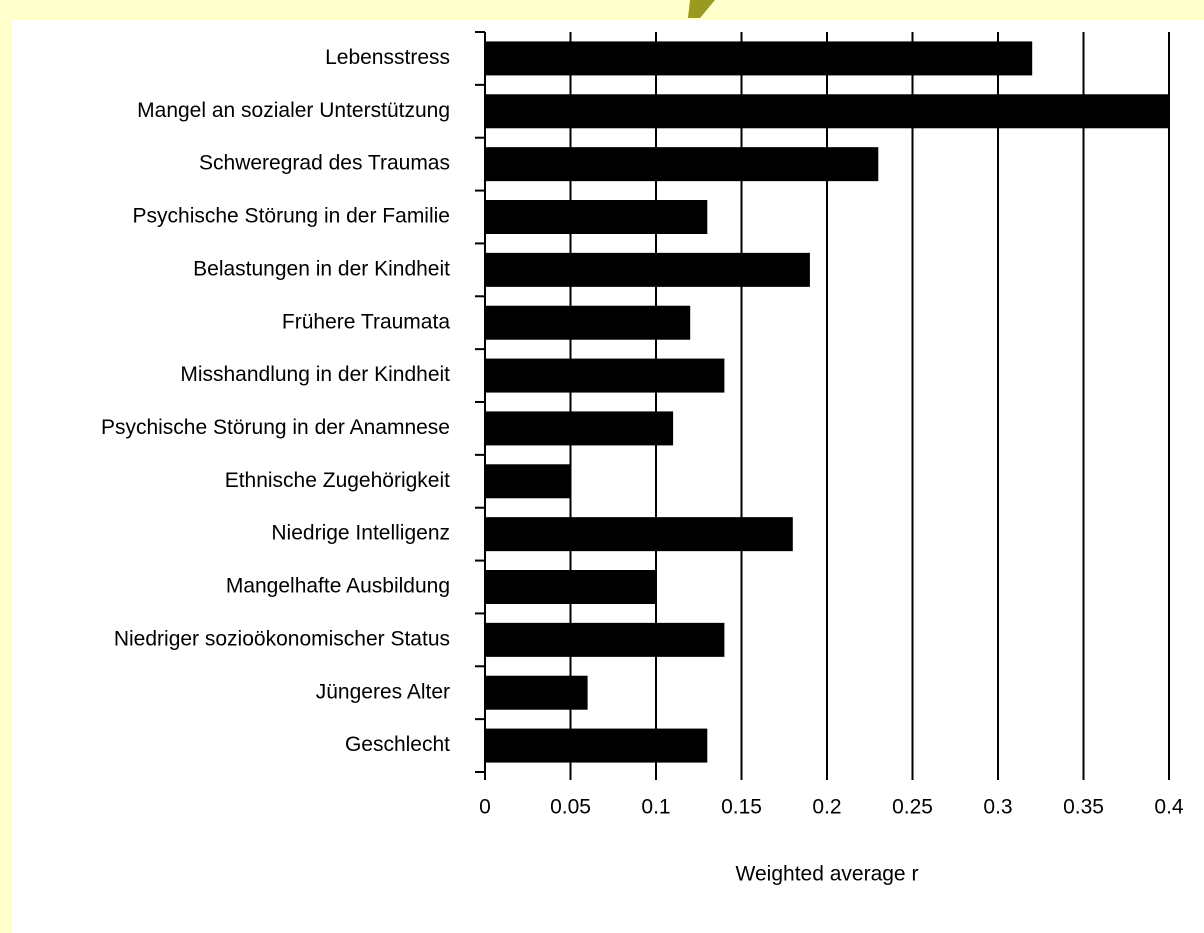 This screenshot has width=1204, height=933. What do you see at coordinates (1083, 807) in the screenshot?
I see `x-tick-label: 0.35` at bounding box center [1083, 807].